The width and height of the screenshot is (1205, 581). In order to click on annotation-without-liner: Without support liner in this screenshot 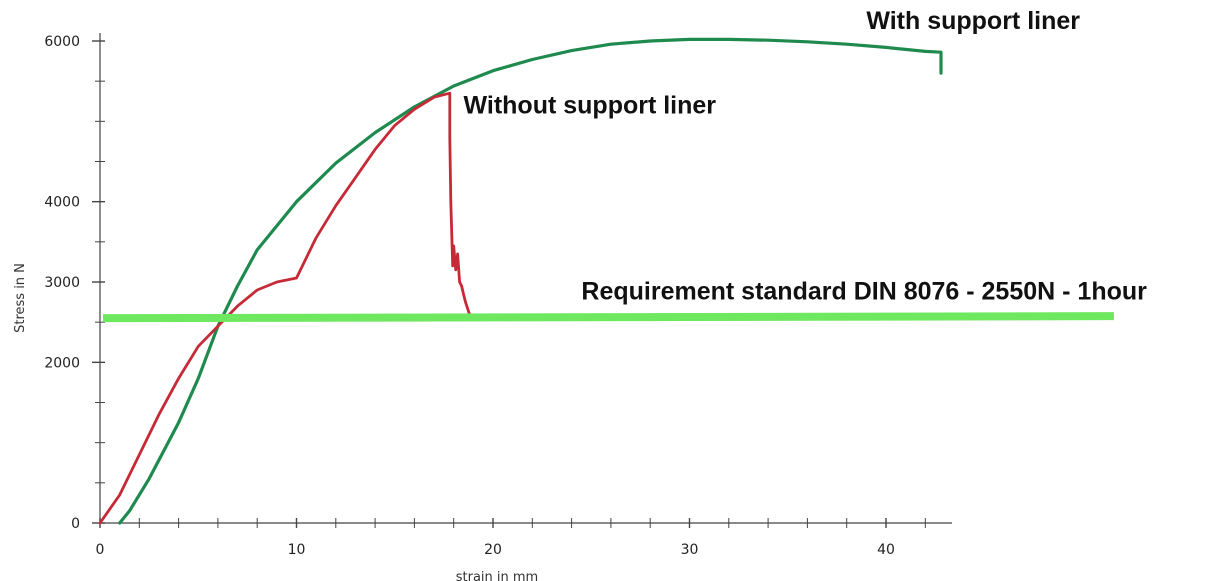, I will do `click(590, 105)`.